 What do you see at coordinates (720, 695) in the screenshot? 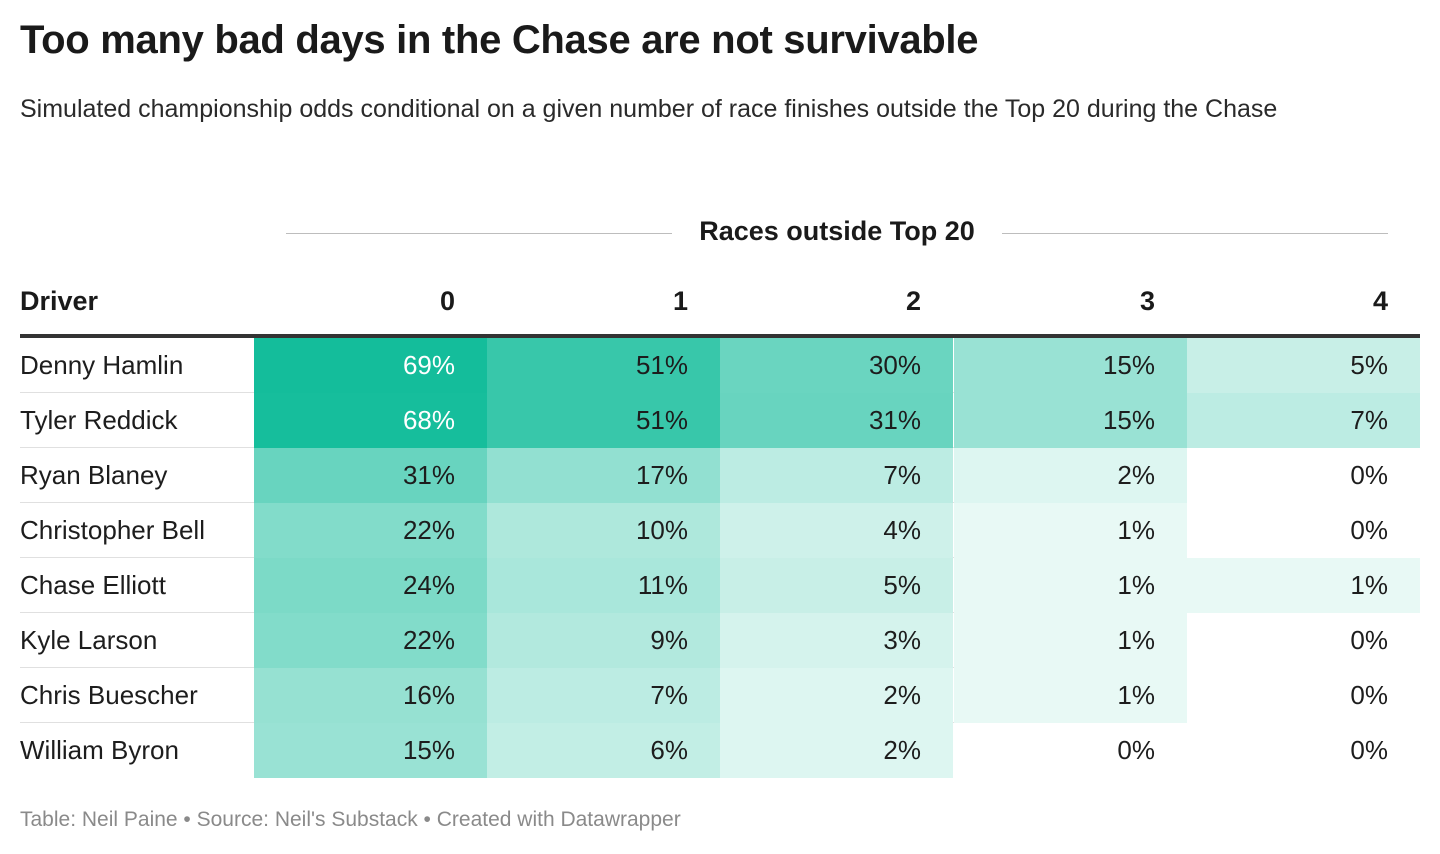
I see `table-row: Chris Buescher 16% 7% 2% 1% 0%` at bounding box center [720, 695].